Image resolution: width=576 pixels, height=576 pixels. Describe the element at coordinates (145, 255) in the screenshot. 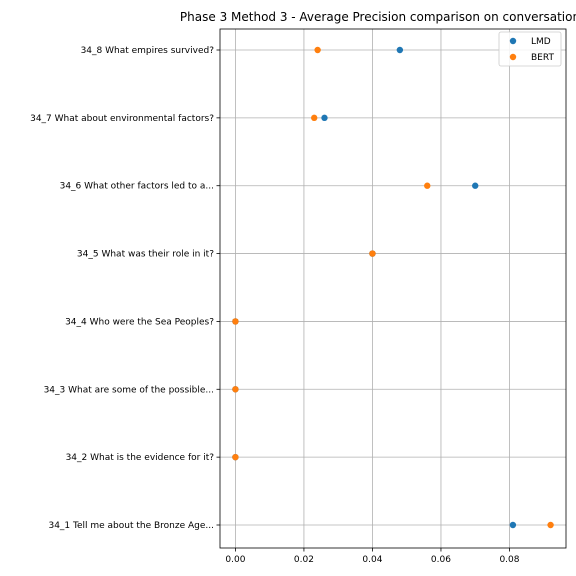

I see `y-tick-label: 34_5 What was their role in it?` at that location.